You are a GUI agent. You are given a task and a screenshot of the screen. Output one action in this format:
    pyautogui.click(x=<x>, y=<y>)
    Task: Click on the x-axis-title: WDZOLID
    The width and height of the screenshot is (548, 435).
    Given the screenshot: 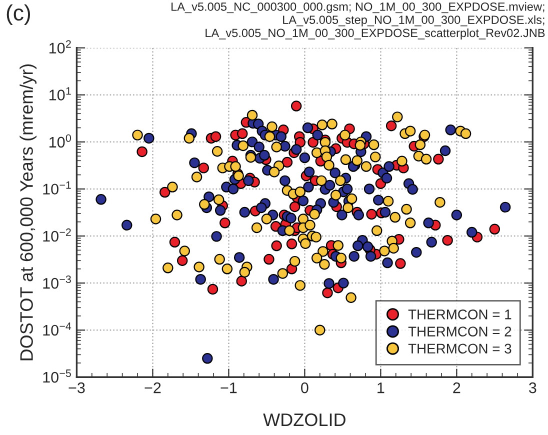 What is the action you would take?
    pyautogui.click(x=304, y=419)
    